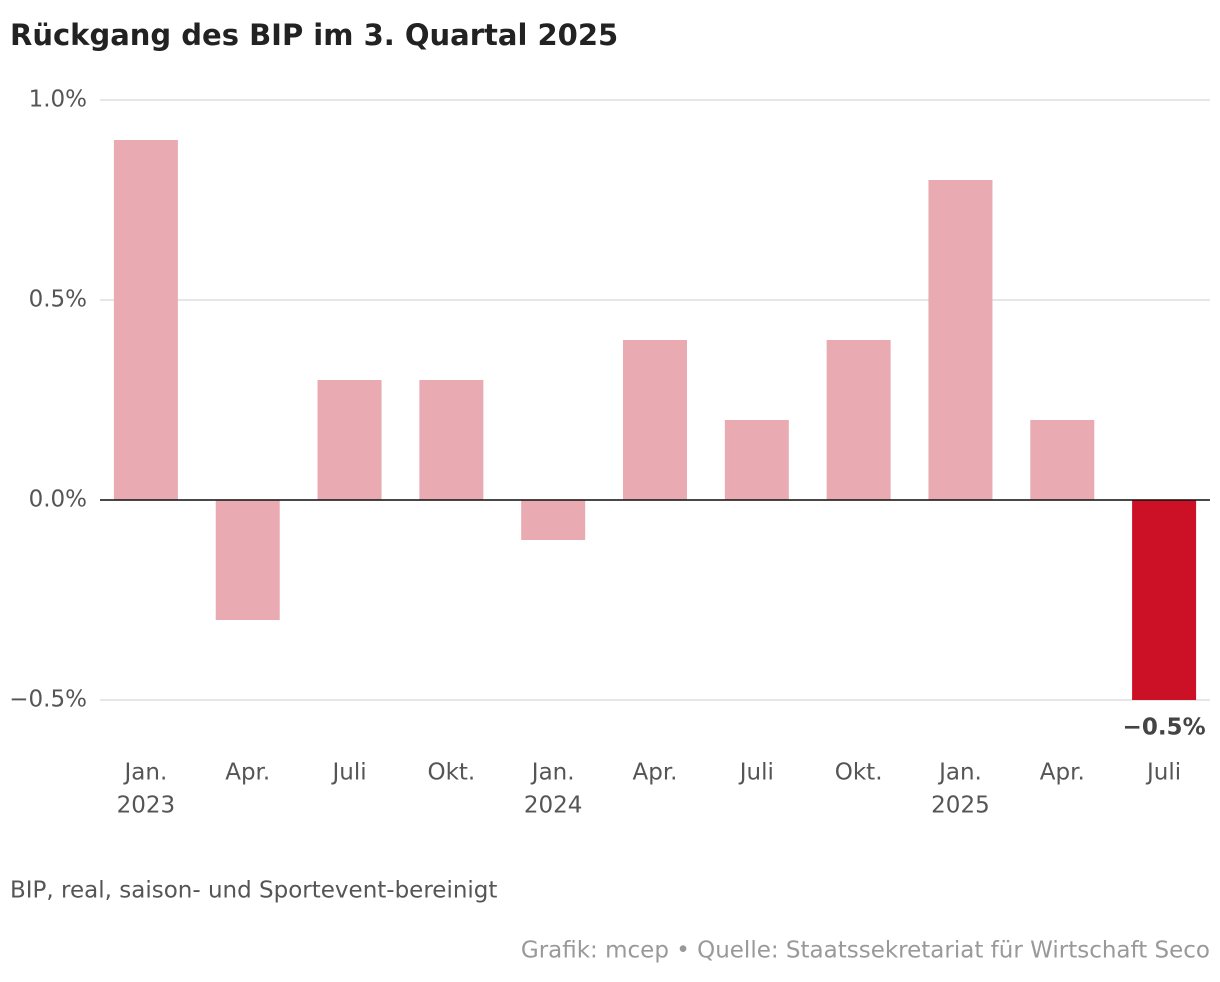 The image size is (1220, 982). What do you see at coordinates (1164, 728) in the screenshot?
I see `value-label: −0.5%` at bounding box center [1164, 728].